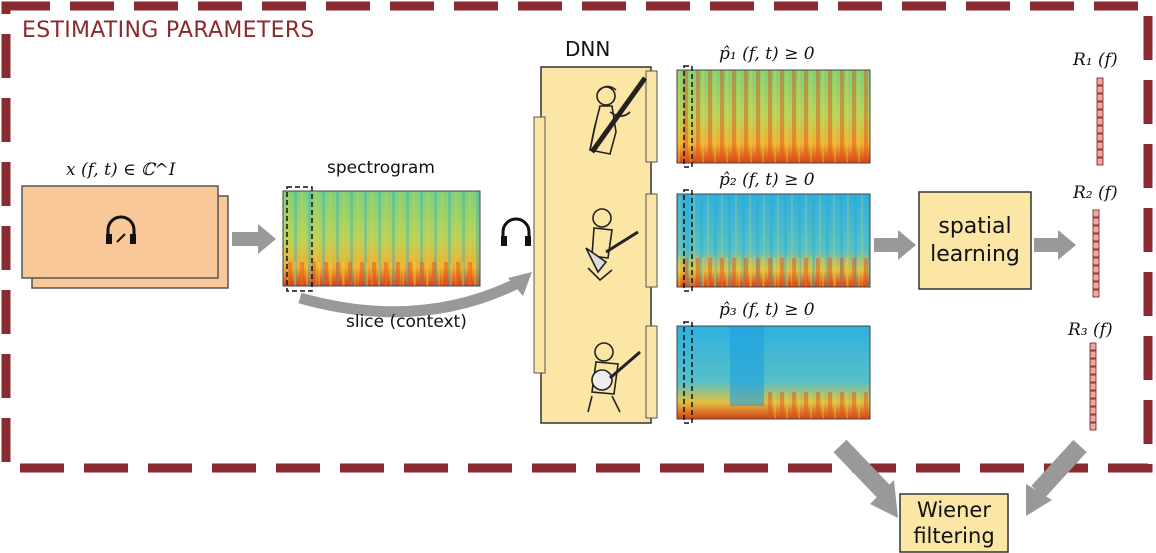 The image size is (1156, 553). Describe the element at coordinates (614, 377) in the screenshot. I see `banjo-player-icon` at that location.